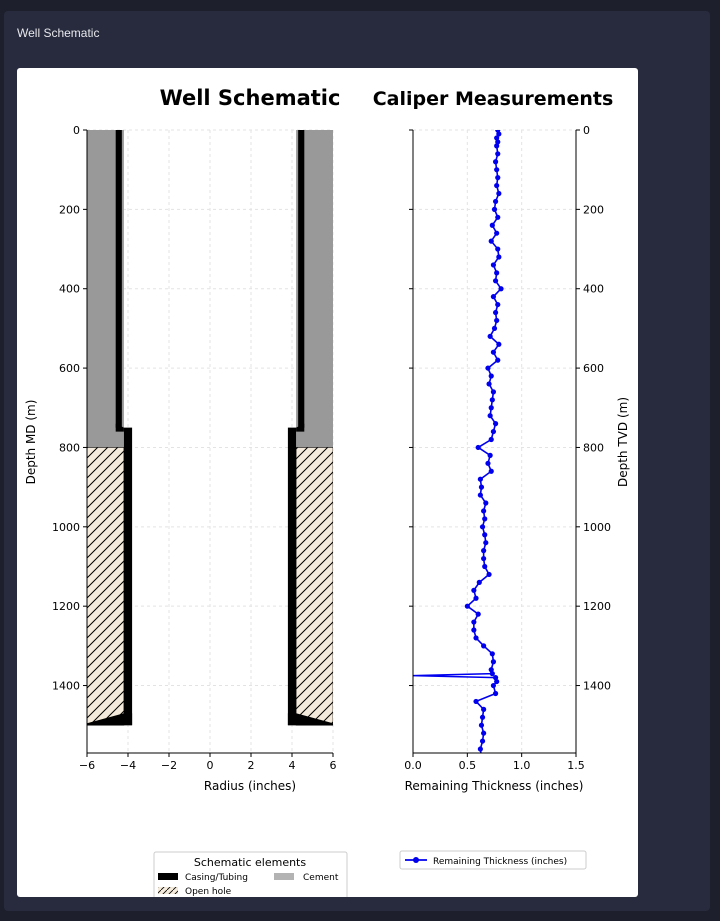 This screenshot has height=921, width=720. I want to click on legend-cement-swatch, so click(284, 876).